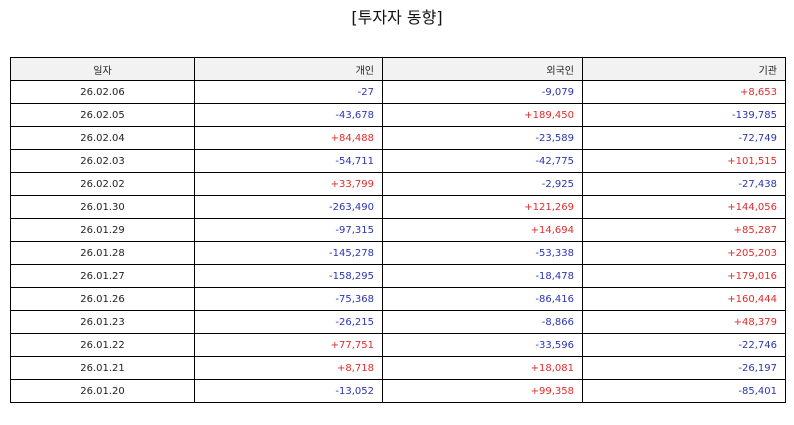  Describe the element at coordinates (102, 115) in the screenshot. I see `cell-date: 26.02.05` at that location.